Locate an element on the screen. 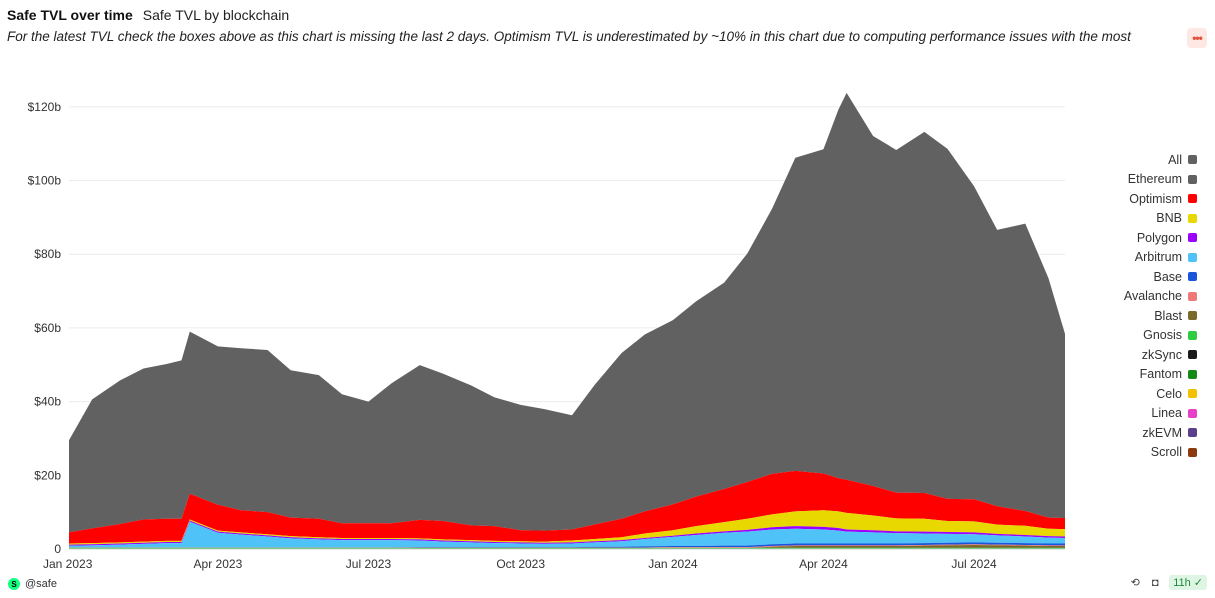 The height and width of the screenshot is (598, 1215). legend-label: Arbitrum is located at coordinates (1158, 257).